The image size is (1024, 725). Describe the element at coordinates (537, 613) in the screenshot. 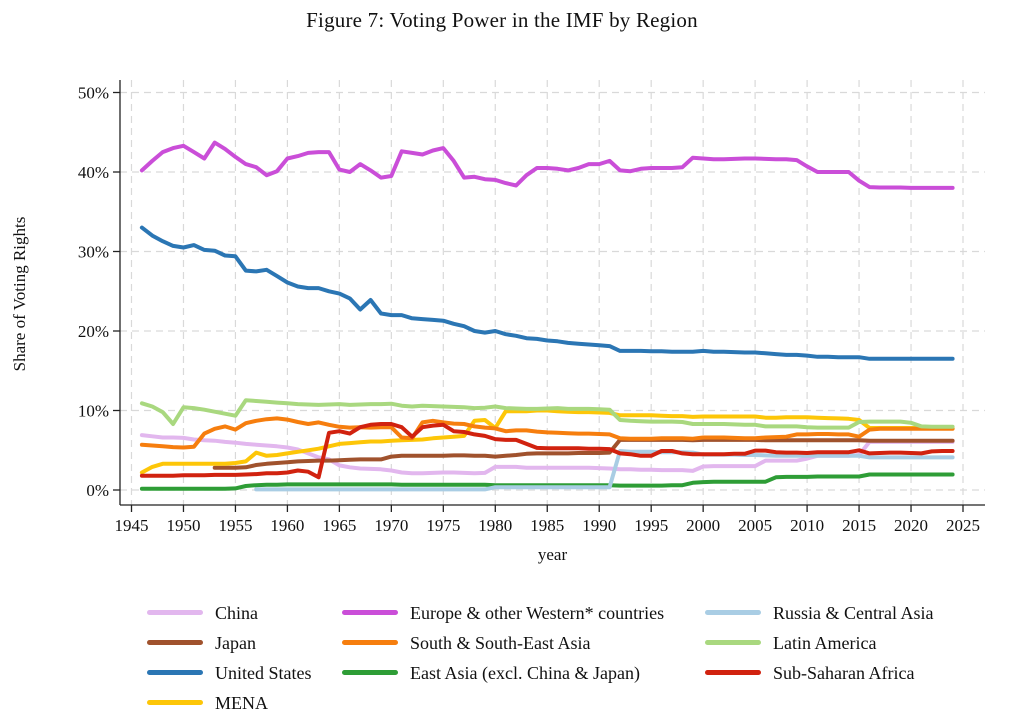

I see `legend-item-label: Europe & other Western* countries` at that location.